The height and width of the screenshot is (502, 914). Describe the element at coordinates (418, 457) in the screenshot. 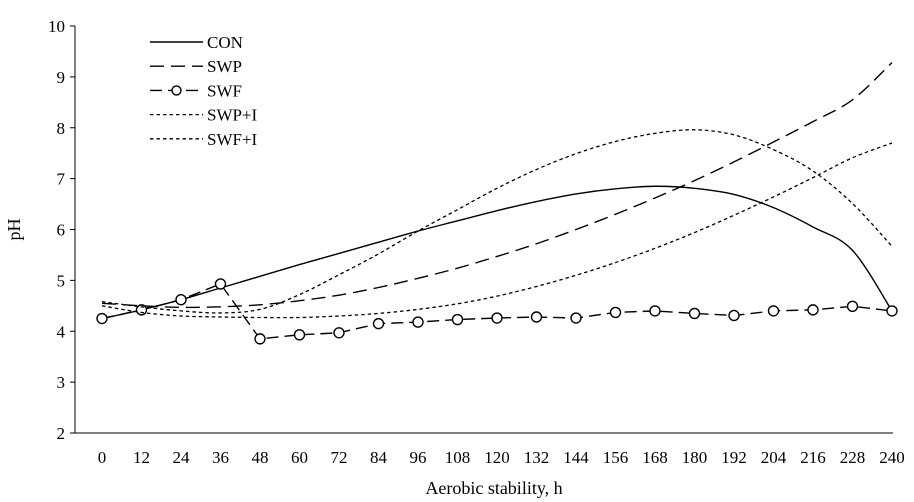

I see `x-tick-label: 96` at that location.